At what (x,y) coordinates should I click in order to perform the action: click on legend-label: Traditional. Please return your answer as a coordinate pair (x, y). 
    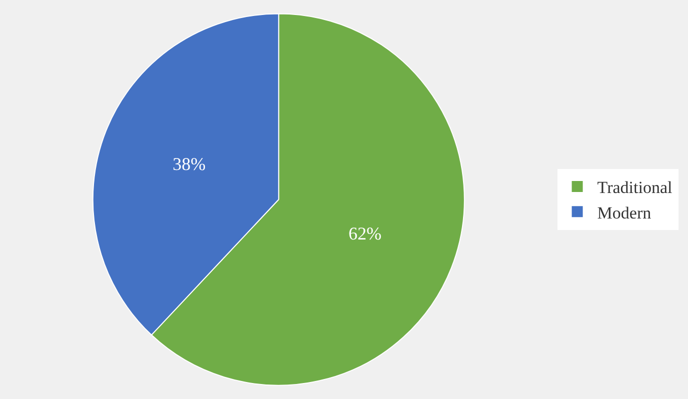
    Looking at the image, I should click on (634, 188).